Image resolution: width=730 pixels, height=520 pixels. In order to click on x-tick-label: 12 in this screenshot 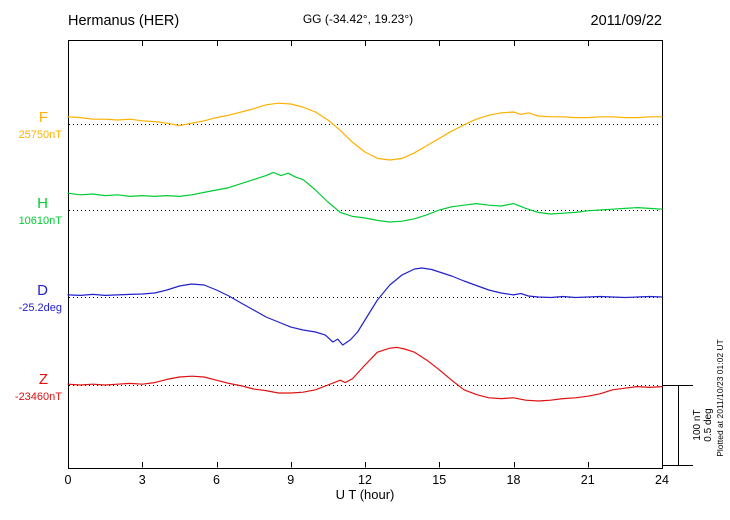, I will do `click(365, 480)`.